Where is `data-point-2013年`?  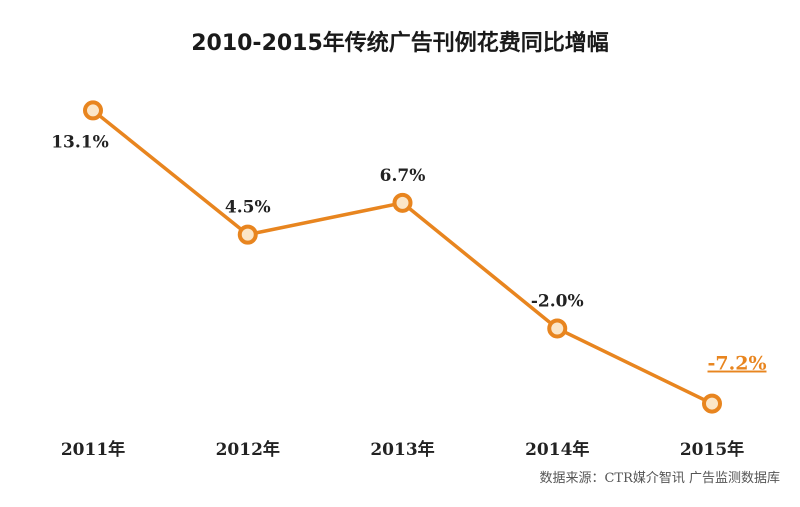
data-point-2013年 is located at coordinates (402, 202).